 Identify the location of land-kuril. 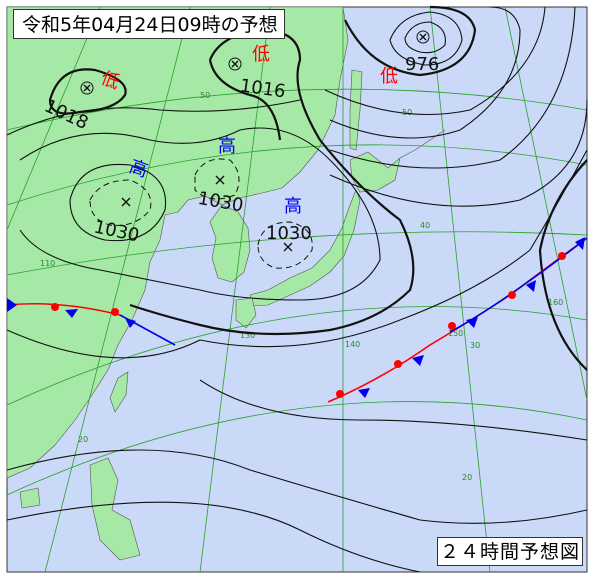
(422, 144).